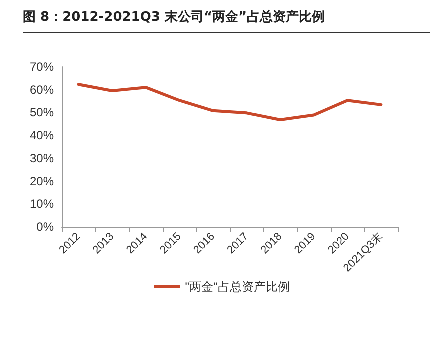 This screenshot has width=444, height=337. I want to click on y-tick-label: 10%, so click(42, 204).